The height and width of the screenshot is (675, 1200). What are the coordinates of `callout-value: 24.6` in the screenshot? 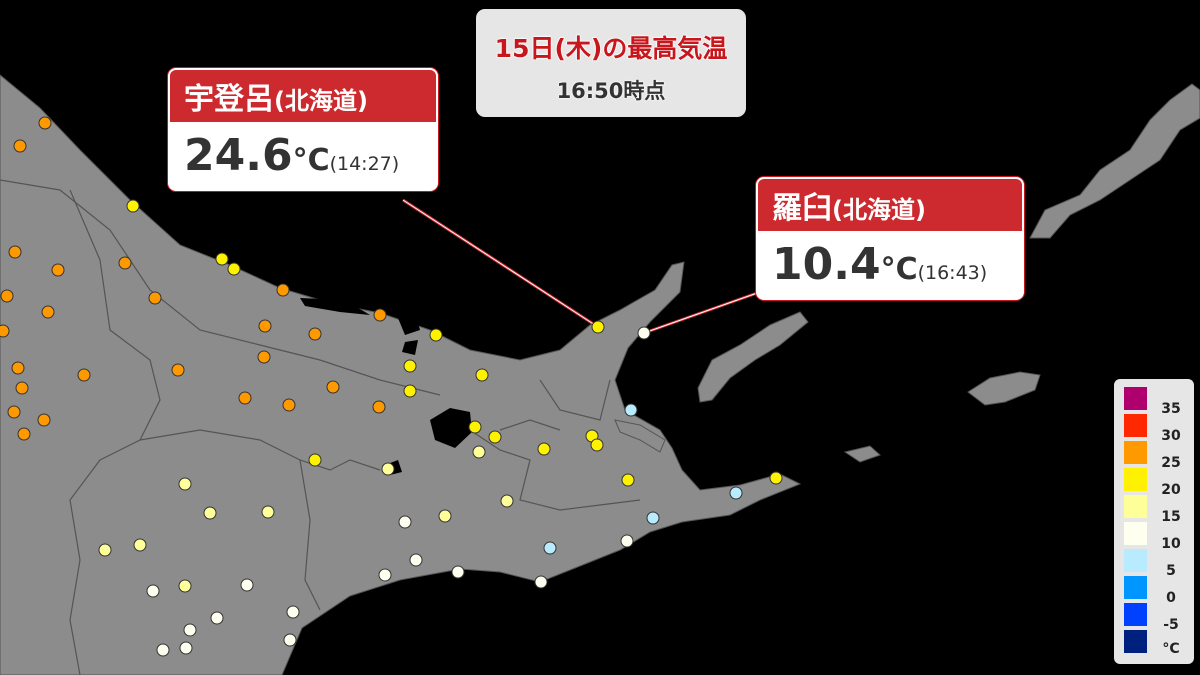 It's located at (238, 155).